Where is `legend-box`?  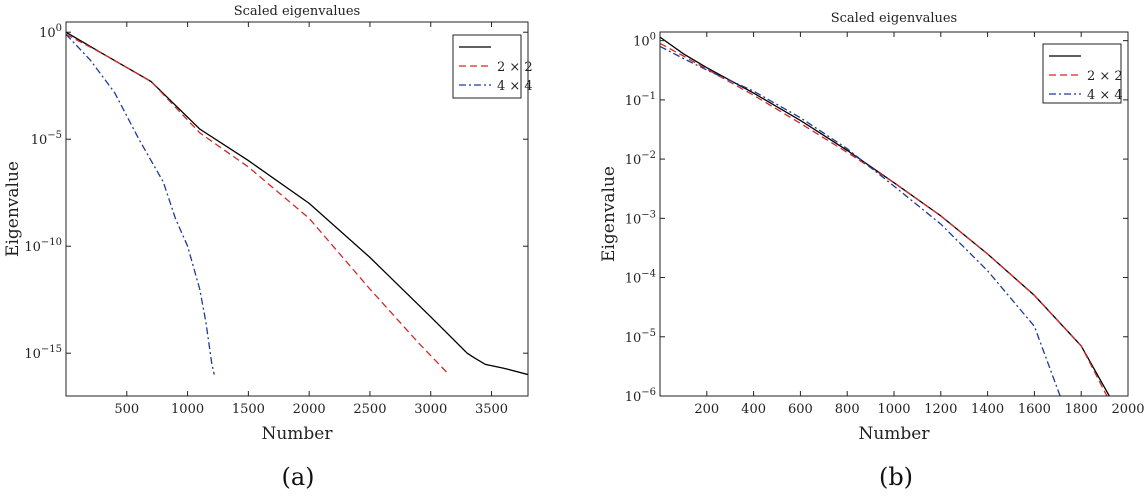 legend-box is located at coordinates (1082, 73).